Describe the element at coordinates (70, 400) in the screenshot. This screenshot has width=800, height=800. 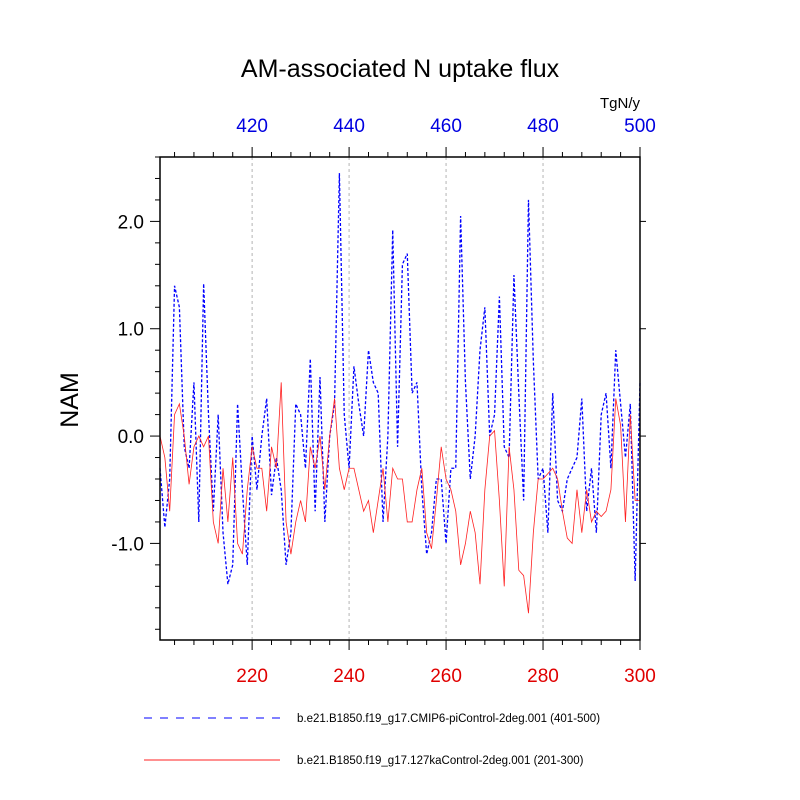
I see `y-axis-label: NAM` at that location.